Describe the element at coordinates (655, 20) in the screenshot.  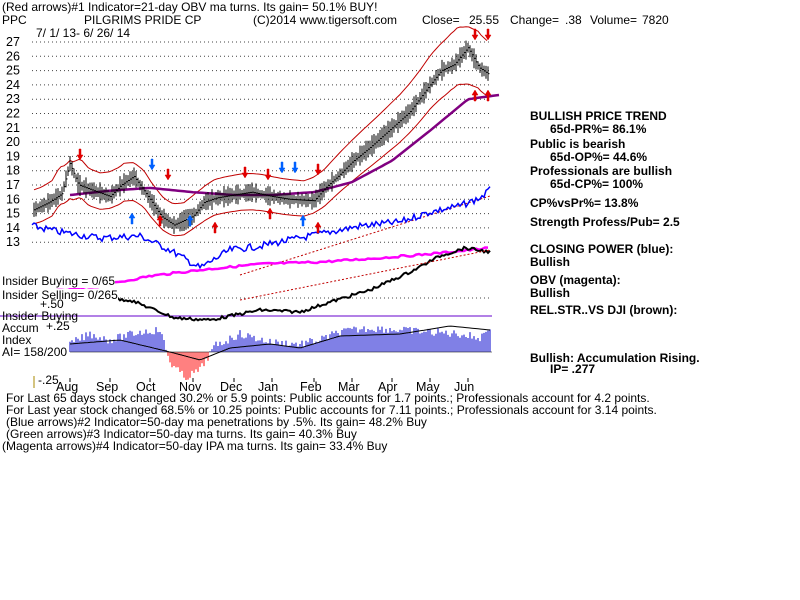
I see `volume-value: 7820` at that location.